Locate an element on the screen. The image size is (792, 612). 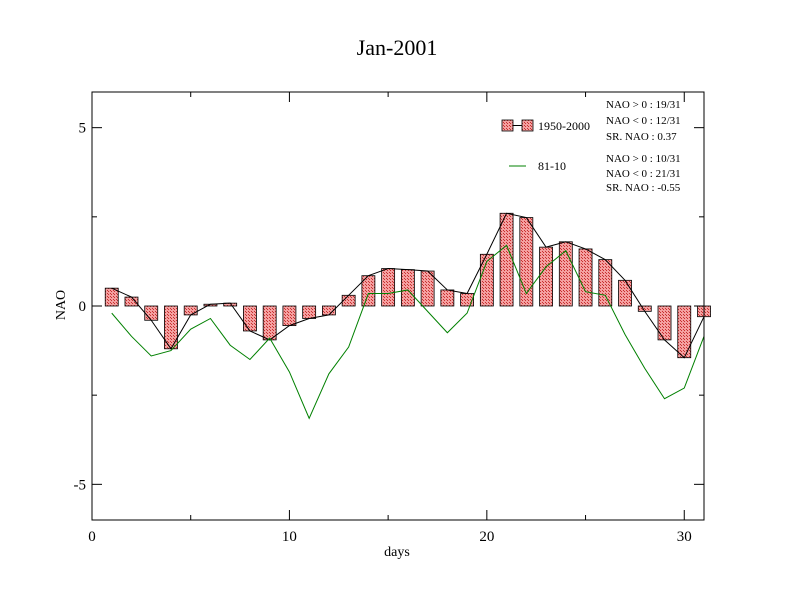
legend-1950-2000-swatch-right is located at coordinates (527, 125).